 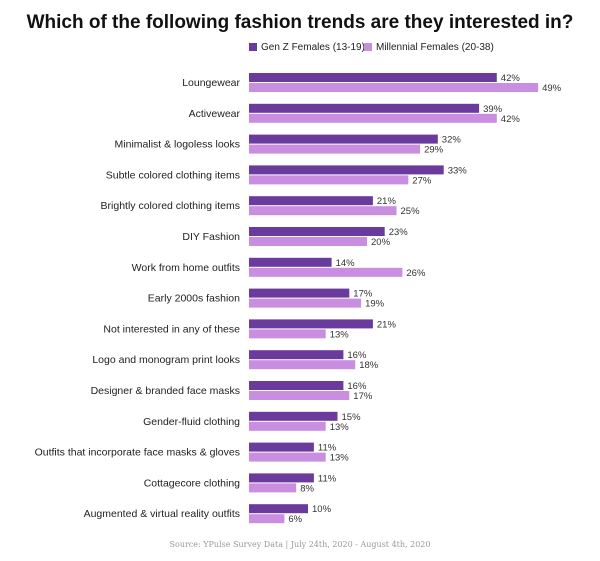 What do you see at coordinates (411, 211) in the screenshot?
I see `value-label-4-series-1: 25%` at bounding box center [411, 211].